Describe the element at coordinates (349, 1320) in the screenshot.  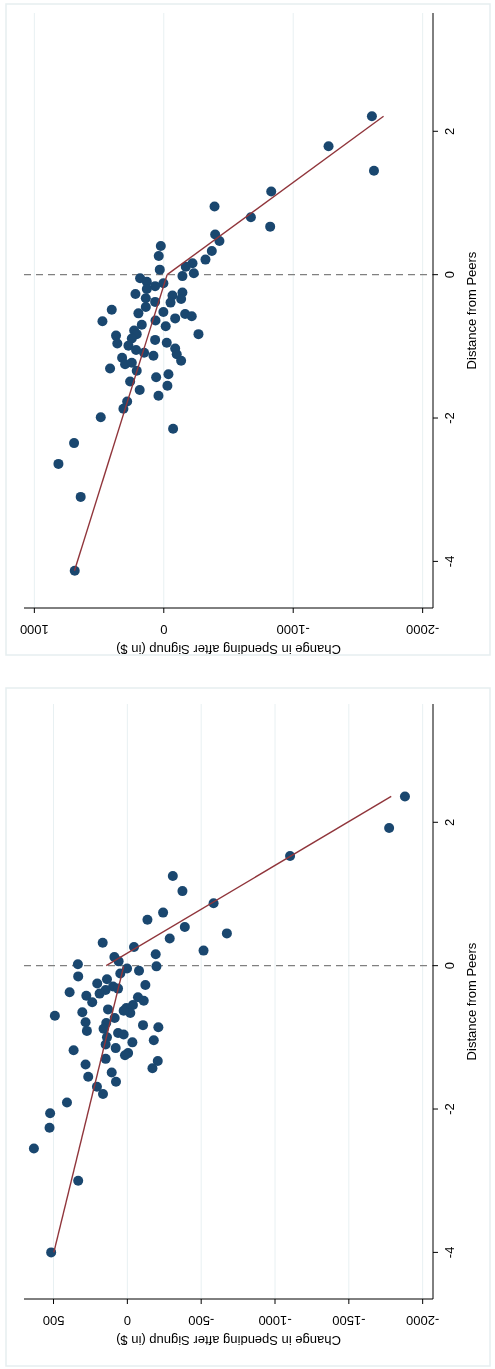
I see `x-tick-label: -1500` at that location.